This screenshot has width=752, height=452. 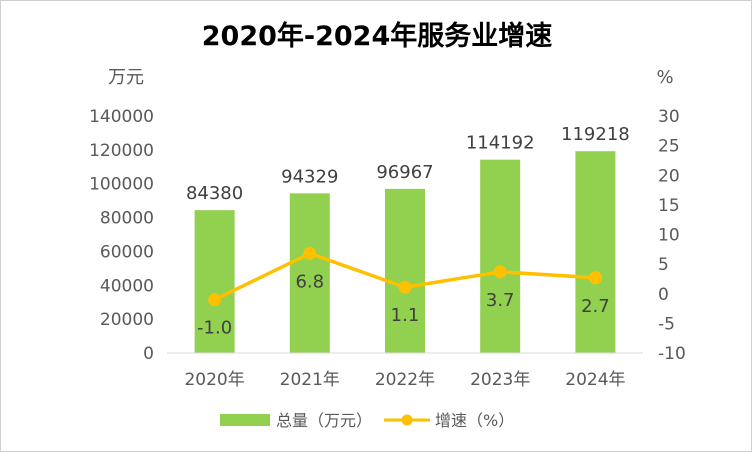 What do you see at coordinates (148, 354) in the screenshot?
I see `left-tick-label: 0` at bounding box center [148, 354].